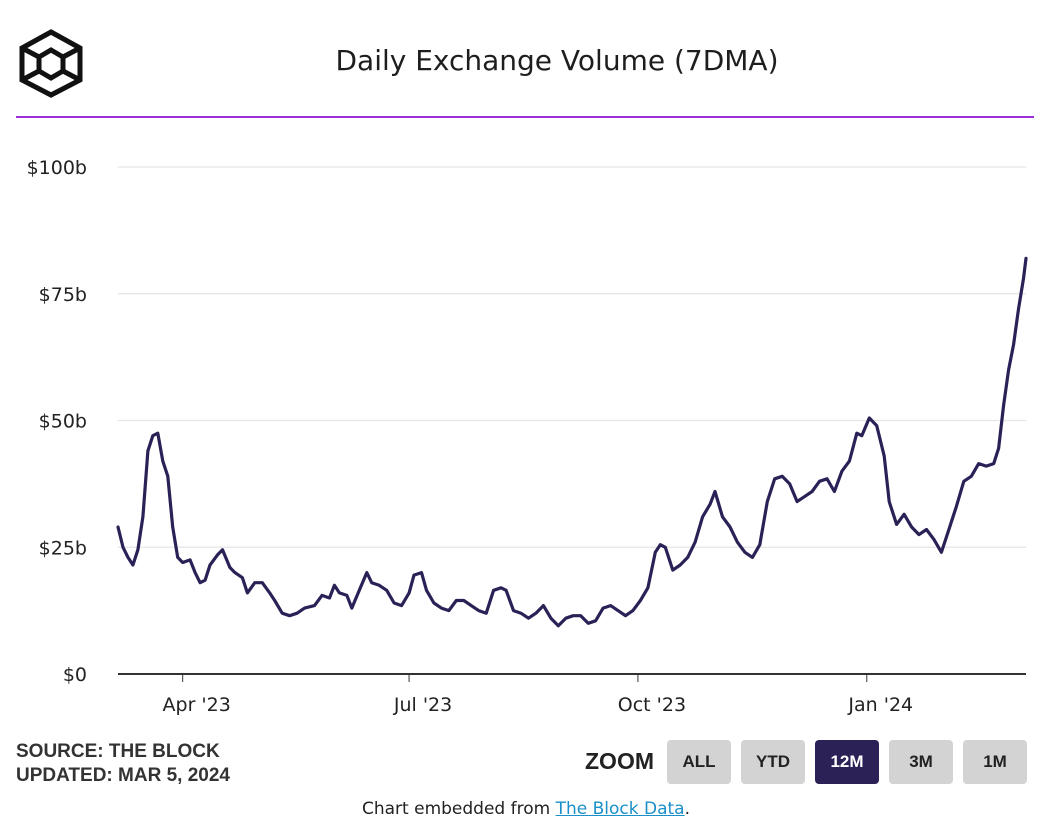 This screenshot has width=1064, height=838. Describe the element at coordinates (63, 295) in the screenshot. I see `y-tick-label: $75b` at that location.